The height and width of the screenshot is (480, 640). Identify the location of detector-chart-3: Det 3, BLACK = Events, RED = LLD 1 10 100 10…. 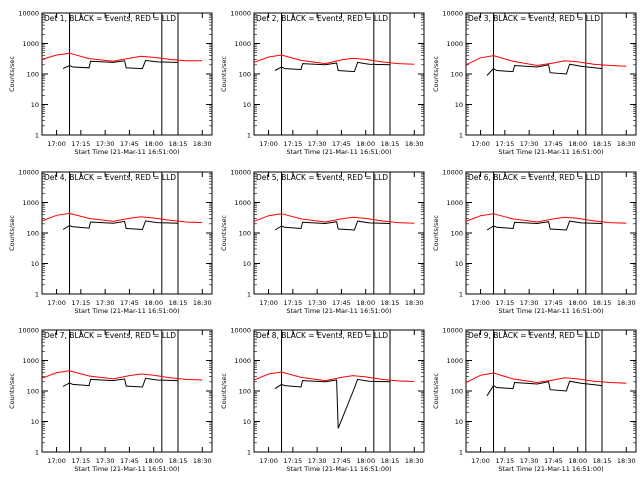
(534, 83).